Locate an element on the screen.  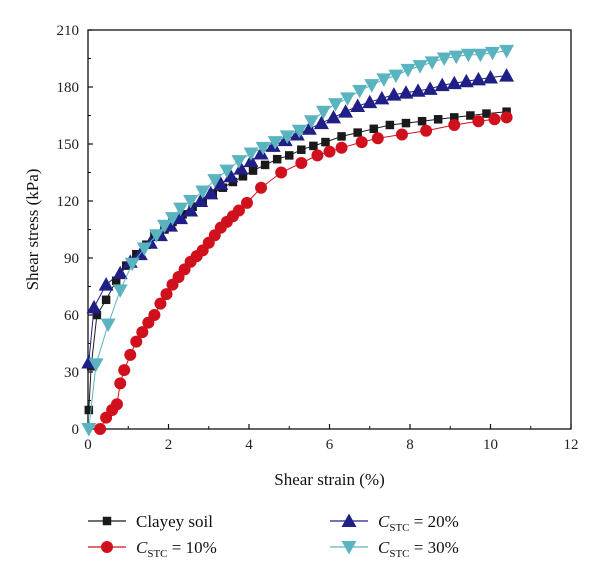
x-tick-label: 2 is located at coordinates (169, 445).